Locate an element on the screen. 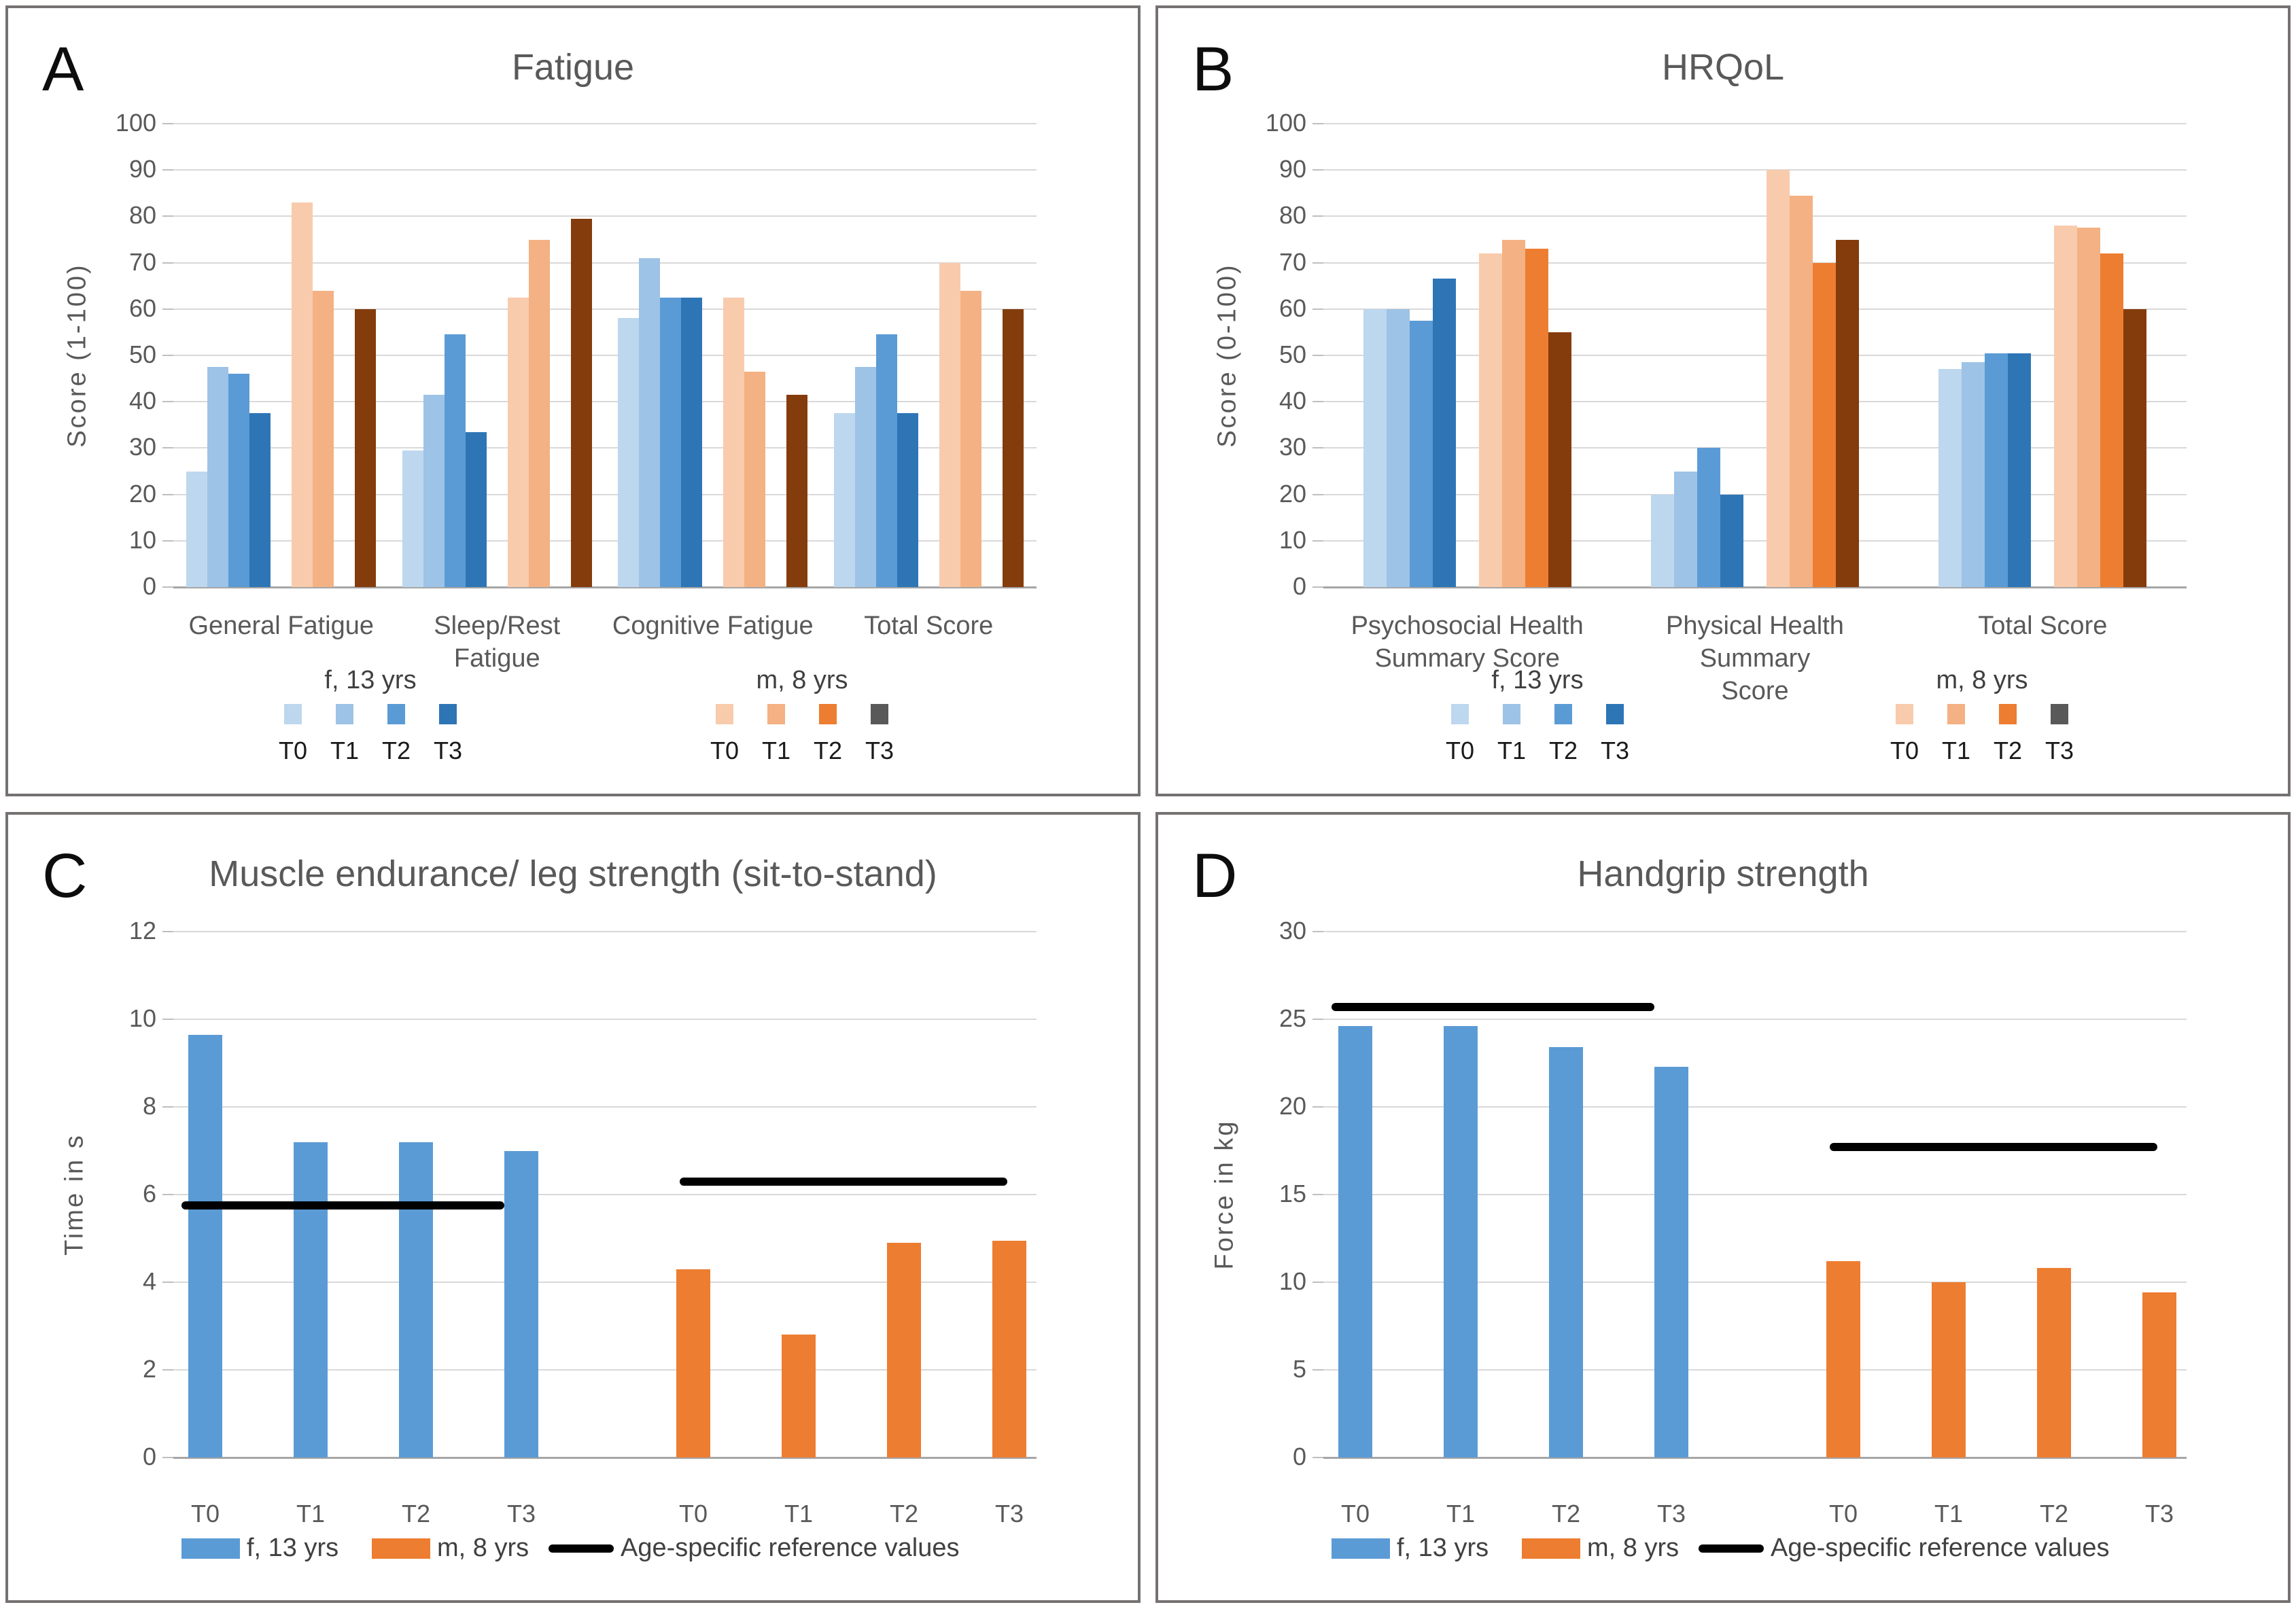 Image resolution: width=2296 pixels, height=1607 pixels. category-label: Cognitive Fatigue is located at coordinates (713, 626).